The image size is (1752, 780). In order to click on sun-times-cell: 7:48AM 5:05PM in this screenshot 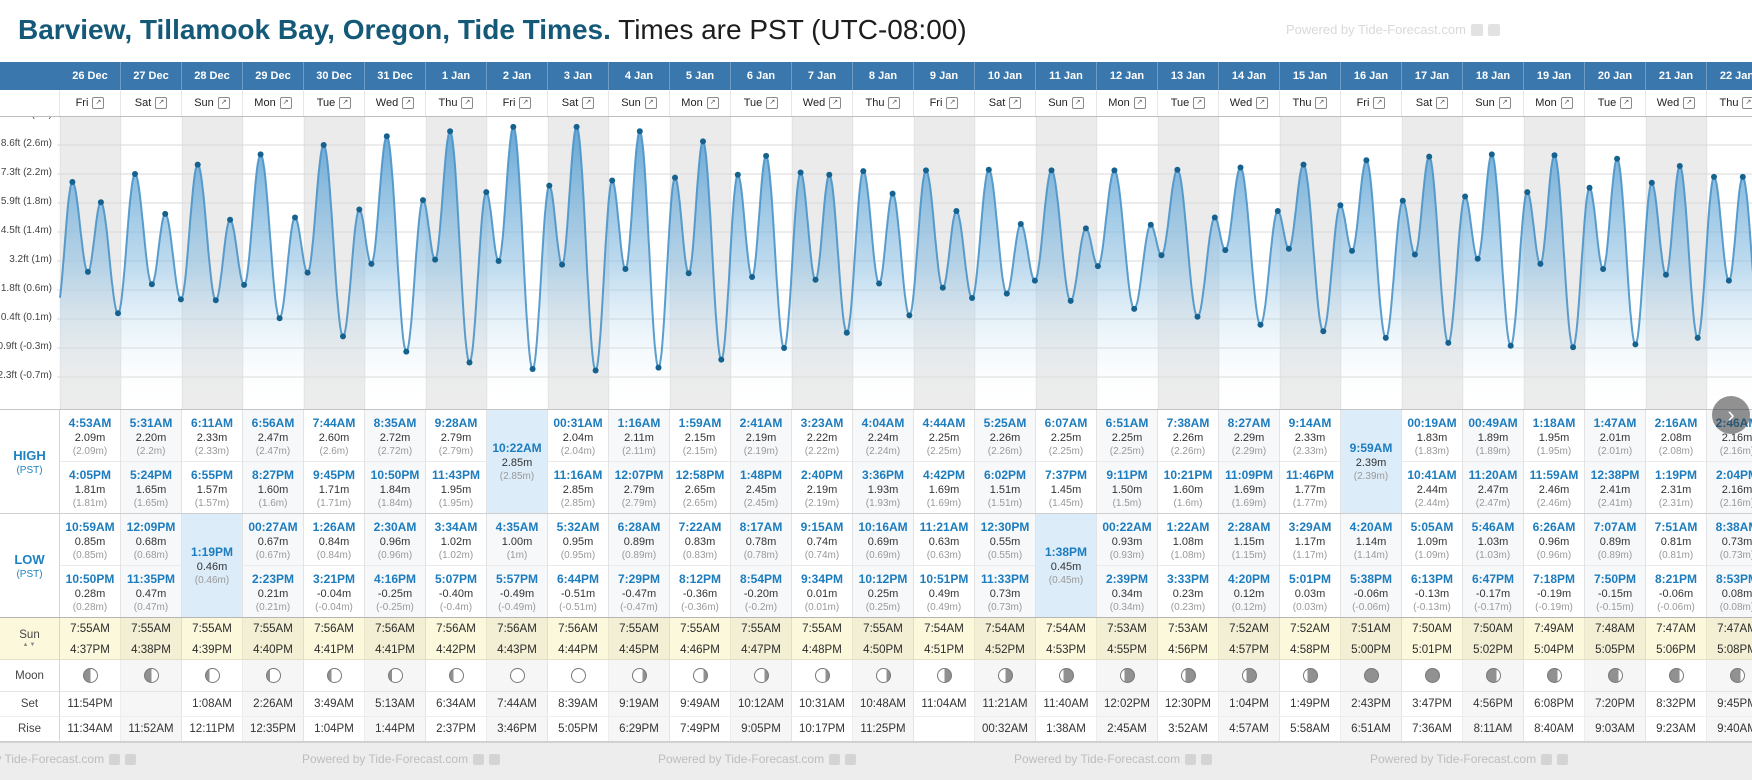, I will do `click(1615, 638)`.